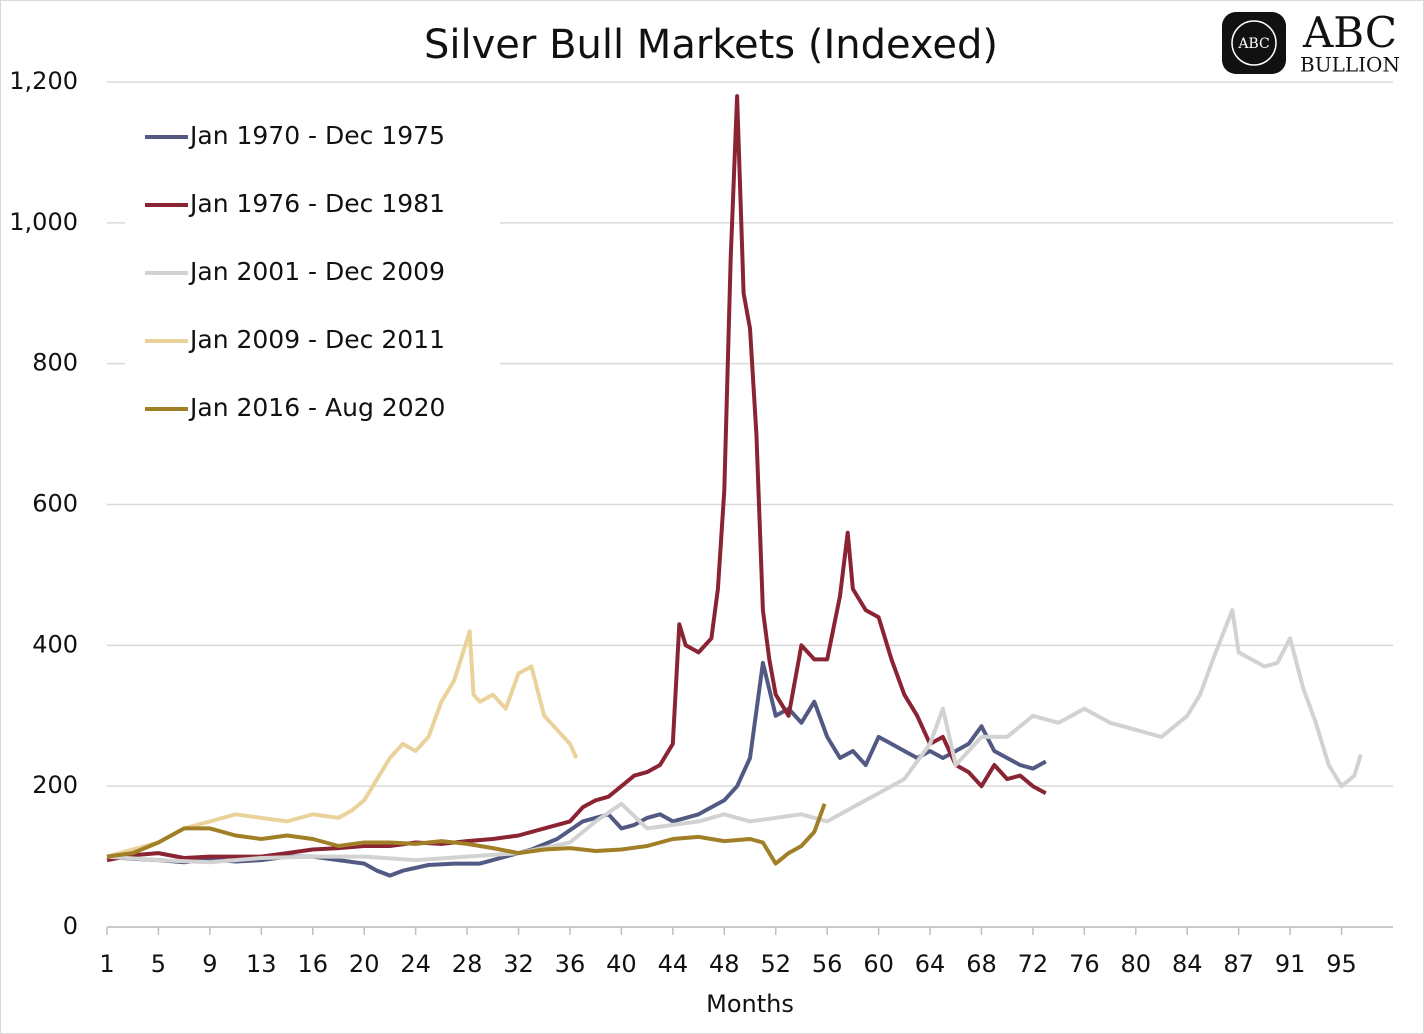 Image resolution: width=1424 pixels, height=1034 pixels. Describe the element at coordinates (724, 964) in the screenshot. I see `x-tick-label: 48` at that location.